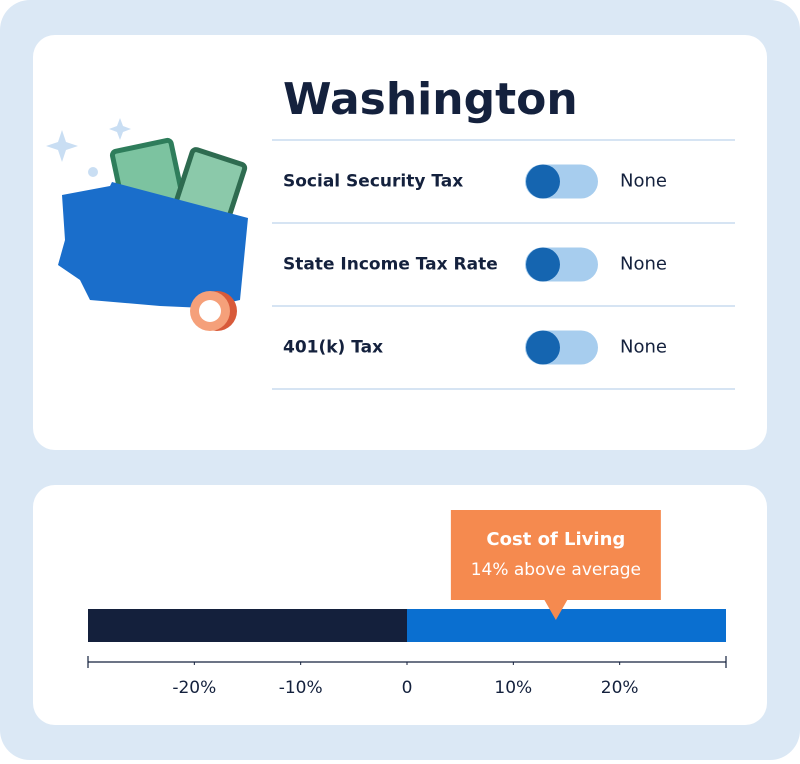 This screenshot has width=800, height=764. Describe the element at coordinates (333, 348) in the screenshot. I see `tax-label: 401(k) Tax` at that location.